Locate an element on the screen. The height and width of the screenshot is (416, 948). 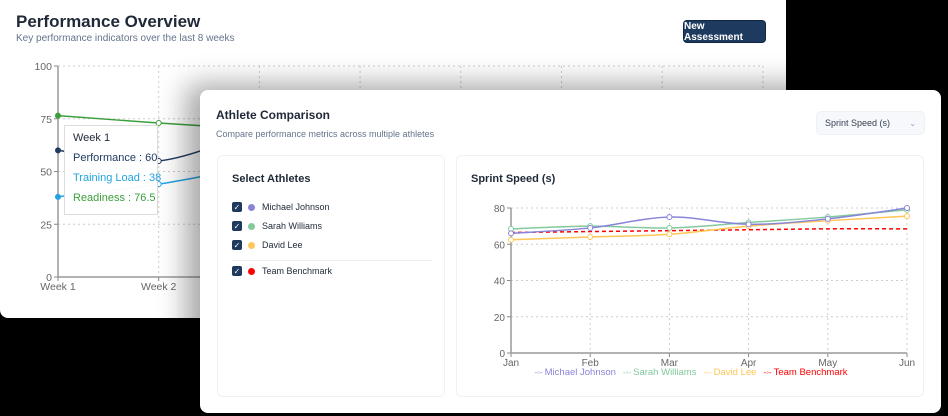
tooltip-performance: Performance : 60 is located at coordinates (115, 158).